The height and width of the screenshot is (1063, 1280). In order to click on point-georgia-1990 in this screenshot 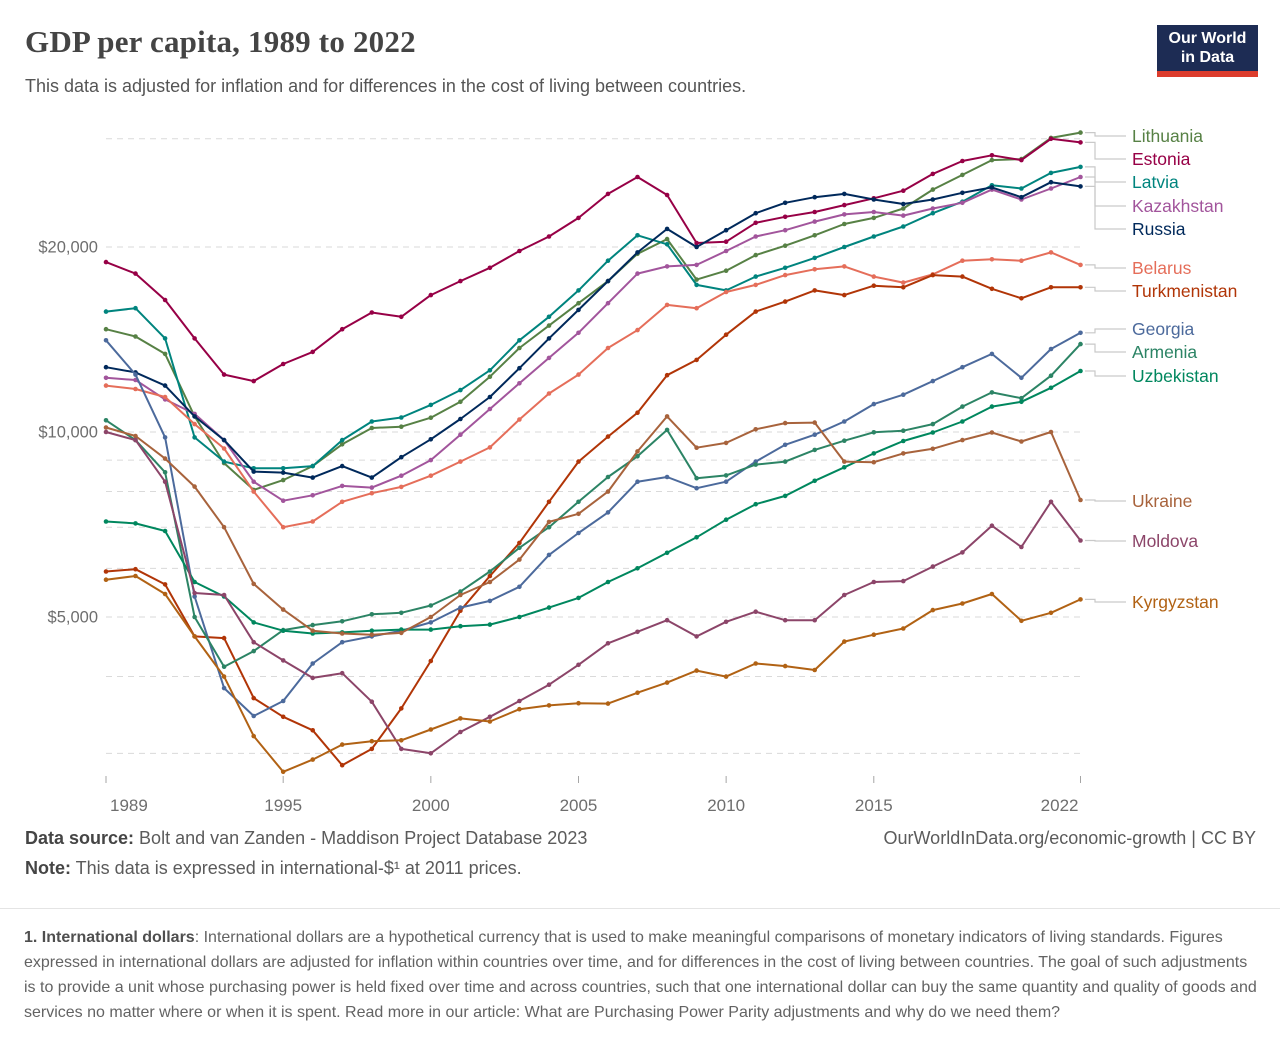, I will do `click(135, 374)`.